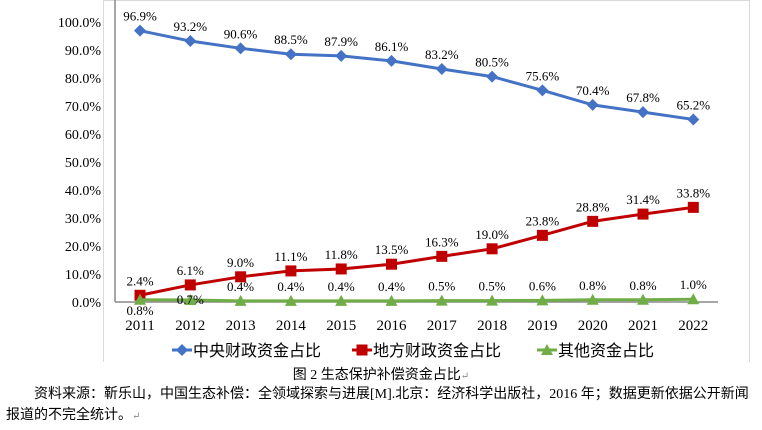  I want to click on x-tick-label: 2014, so click(291, 326).